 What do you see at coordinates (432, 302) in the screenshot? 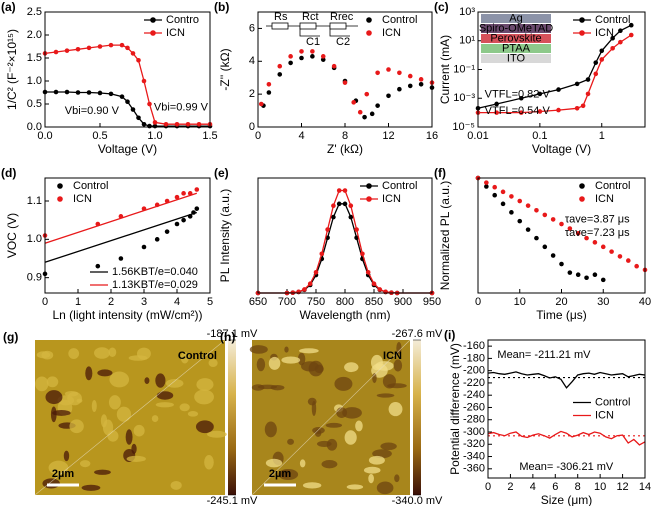
I see `x-tick-label: 950` at bounding box center [432, 302].